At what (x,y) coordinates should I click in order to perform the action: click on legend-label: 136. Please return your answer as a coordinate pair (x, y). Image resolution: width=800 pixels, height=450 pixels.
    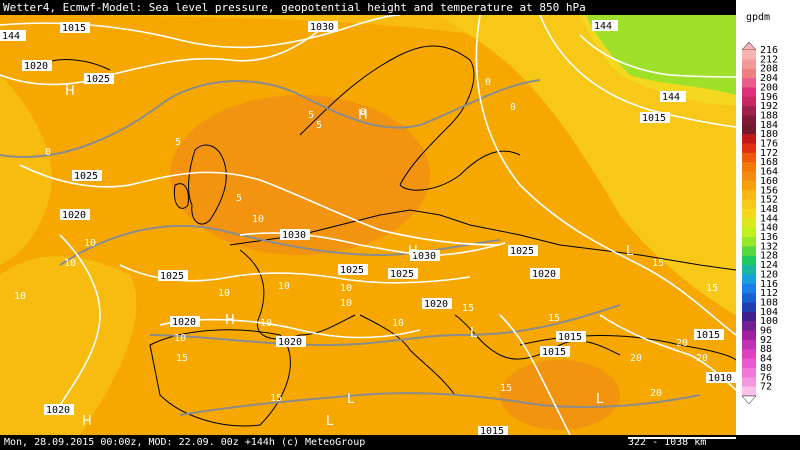
    Looking at the image, I should click on (769, 237).